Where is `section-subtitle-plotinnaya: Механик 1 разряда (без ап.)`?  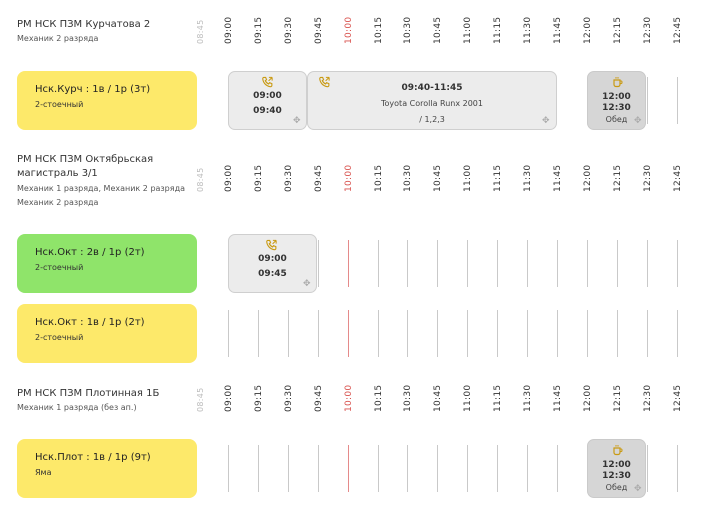 section-subtitle-plotinnaya: Механик 1 разряда (без ап.) is located at coordinates (77, 407).